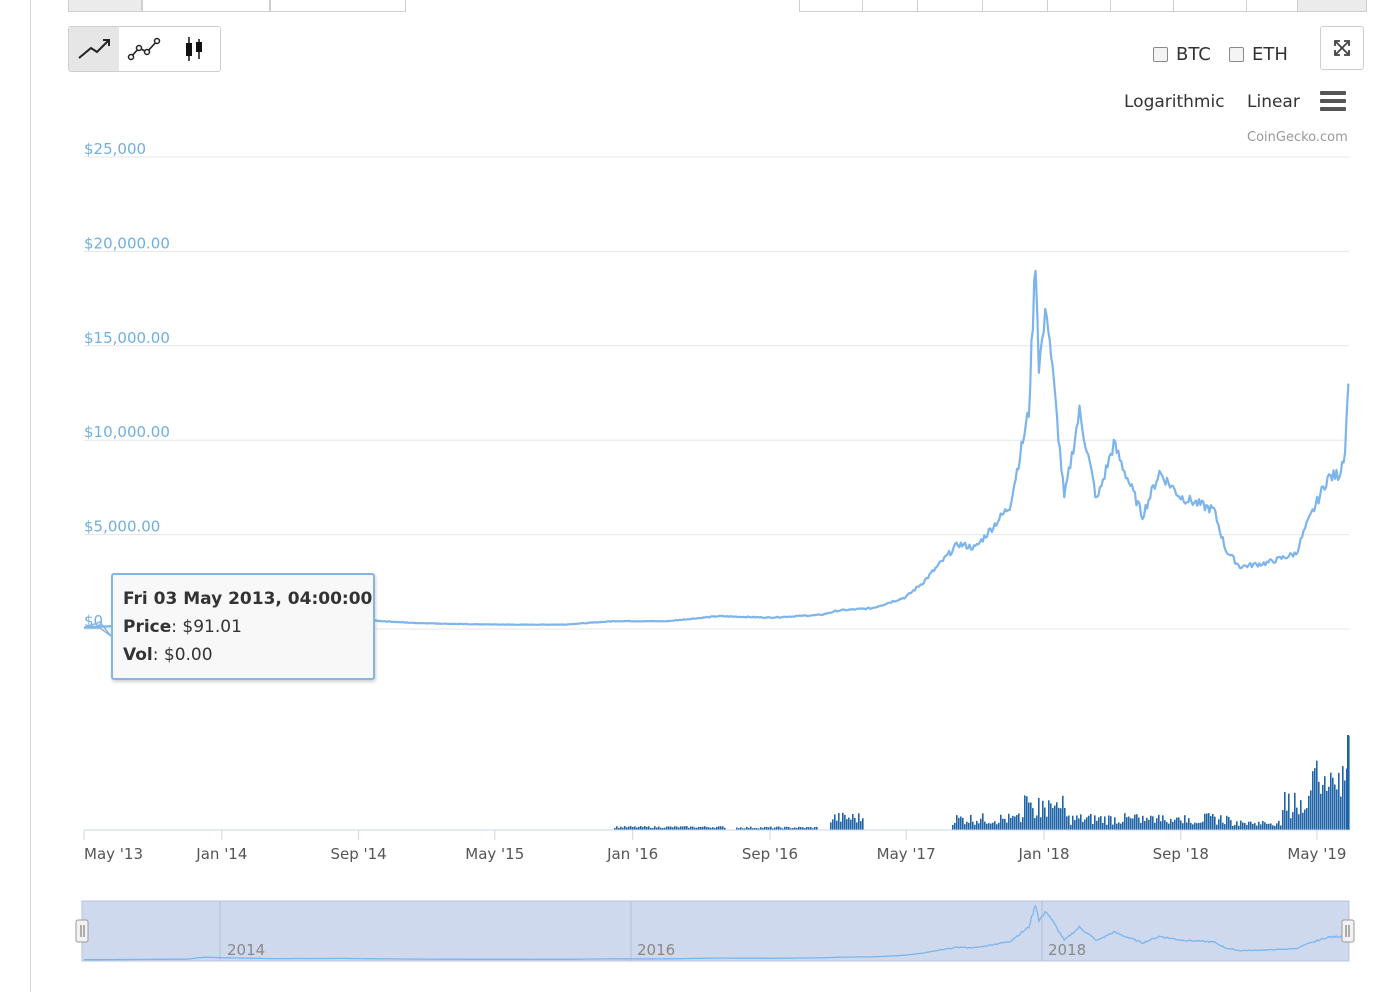 This screenshot has width=1389, height=992. Describe the element at coordinates (144, 49) in the screenshot. I see `point-line-chart-button` at that location.